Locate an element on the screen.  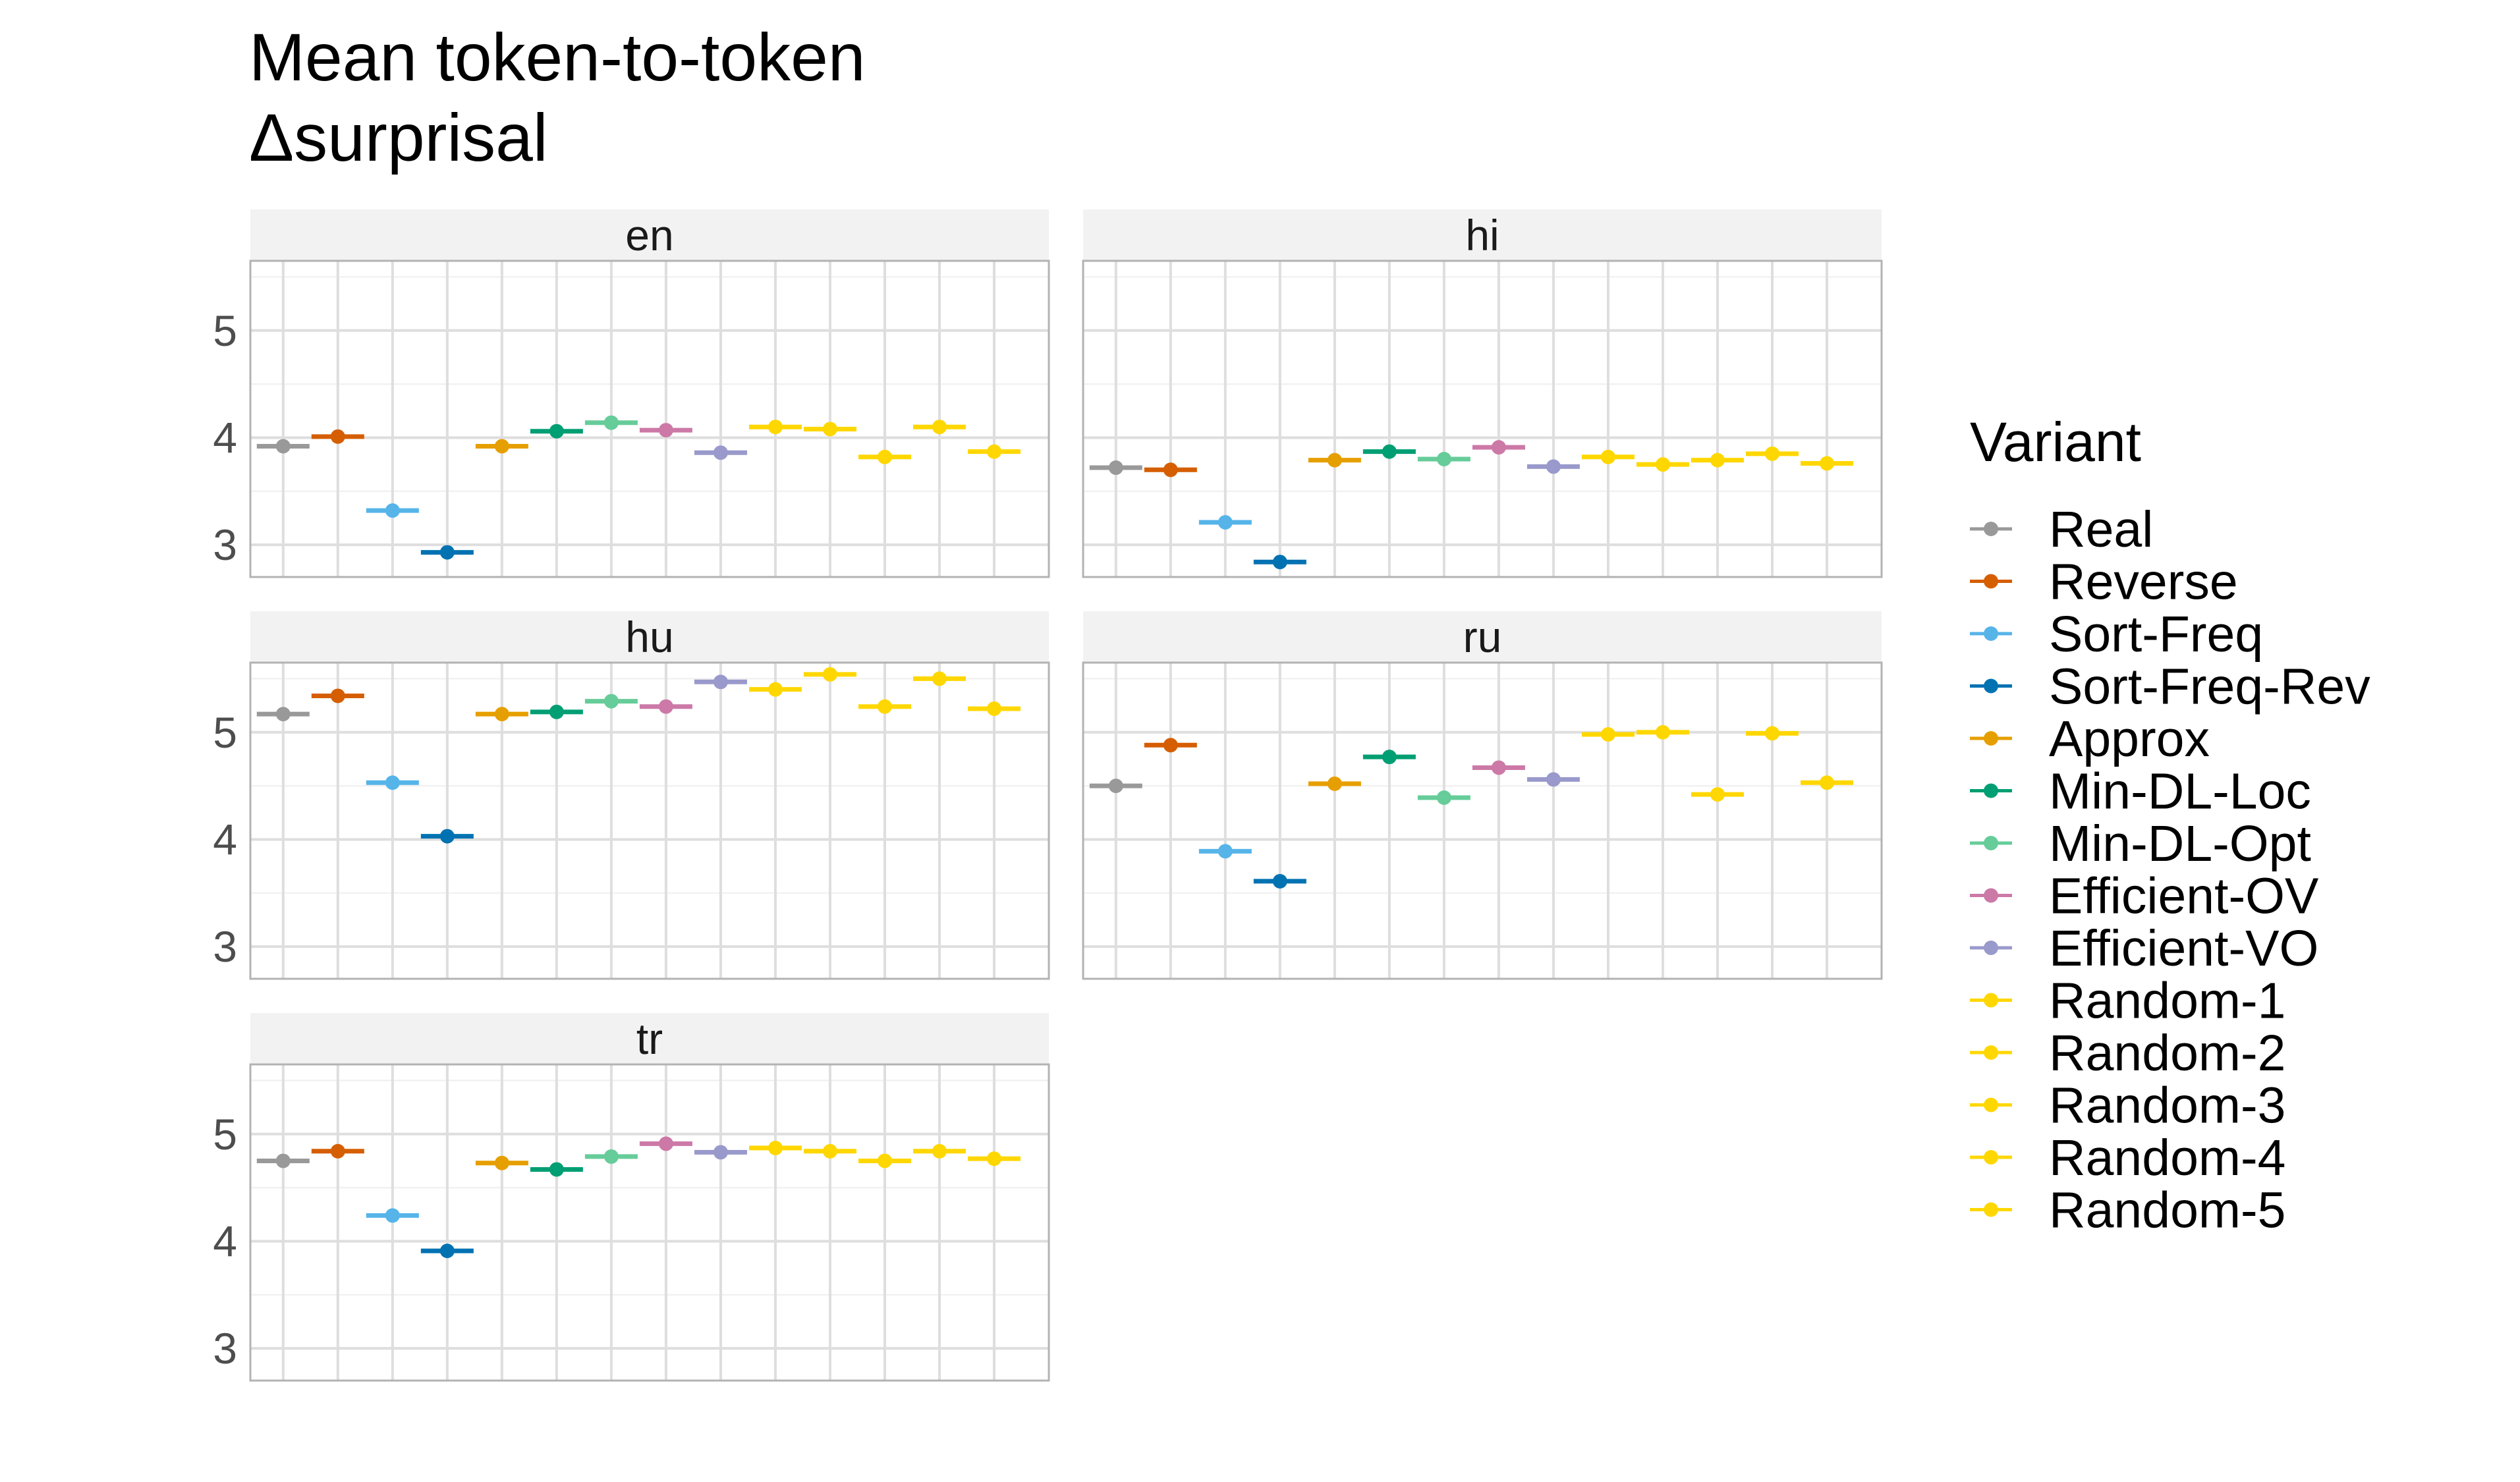
facet-label: ru is located at coordinates (1482, 637).